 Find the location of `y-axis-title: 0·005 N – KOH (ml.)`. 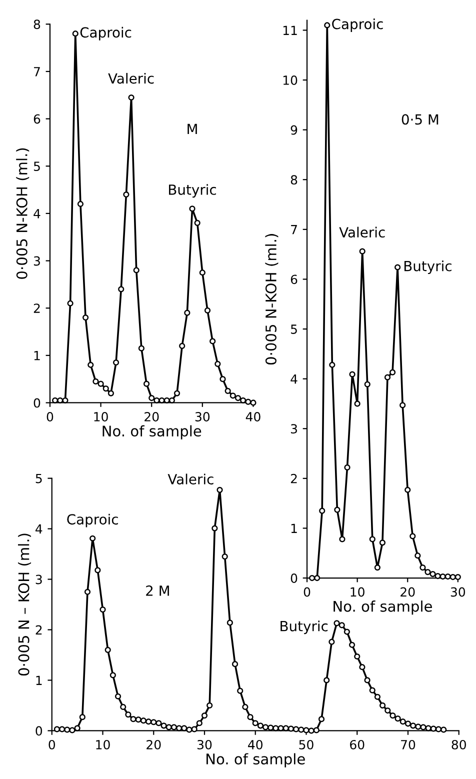

y-axis-title: 0·005 N – KOH (ml.) is located at coordinates (25, 605).